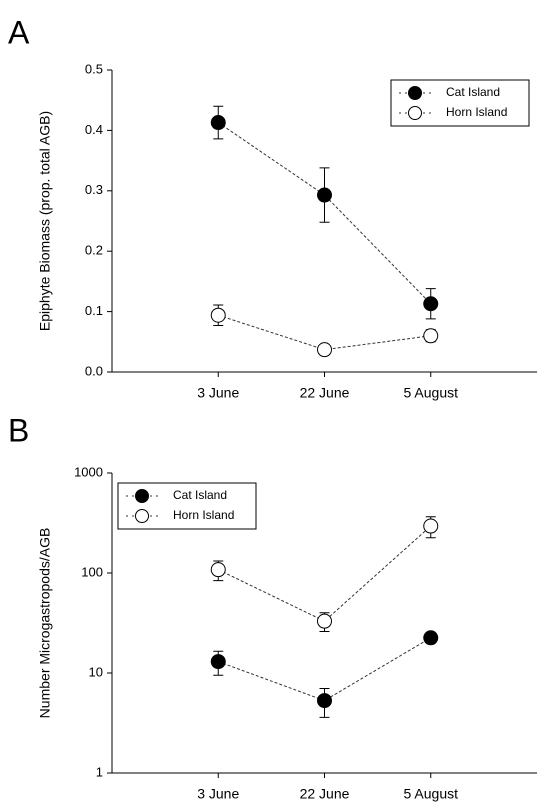 Image resolution: width=539 pixels, height=810 pixels. I want to click on y-tick-label: 0.1, so click(94, 310).